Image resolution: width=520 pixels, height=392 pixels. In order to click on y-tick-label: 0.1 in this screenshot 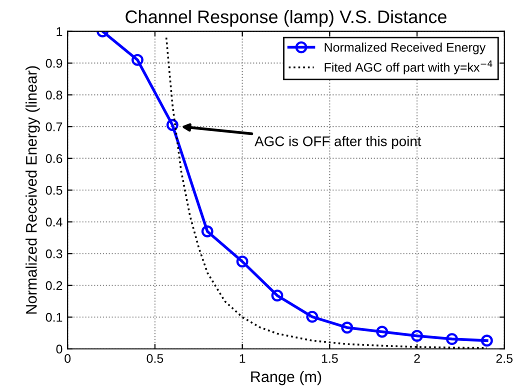, I will do `click(54, 317)`.